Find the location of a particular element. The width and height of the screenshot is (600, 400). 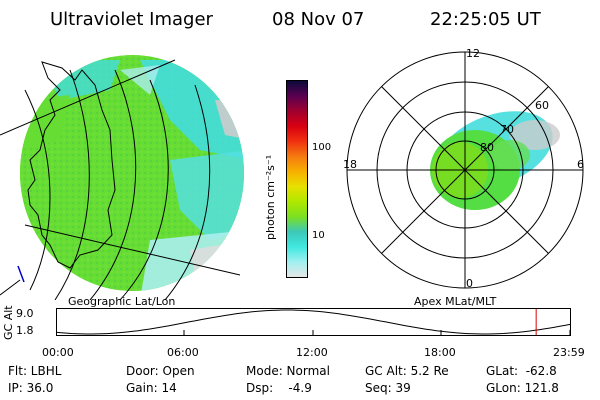

altitude-plot is located at coordinates (313, 322).